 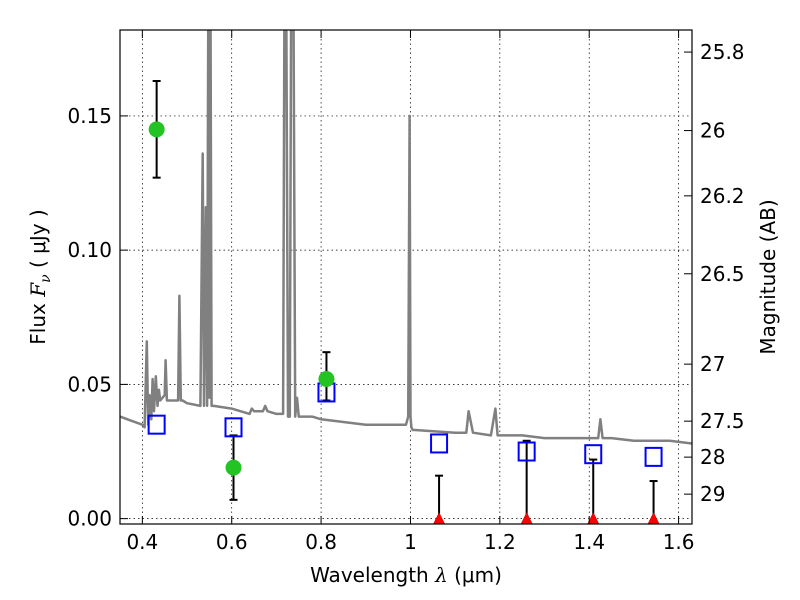 What do you see at coordinates (722, 52) in the screenshot?
I see `y2-tick-label: 25.8` at bounding box center [722, 52].